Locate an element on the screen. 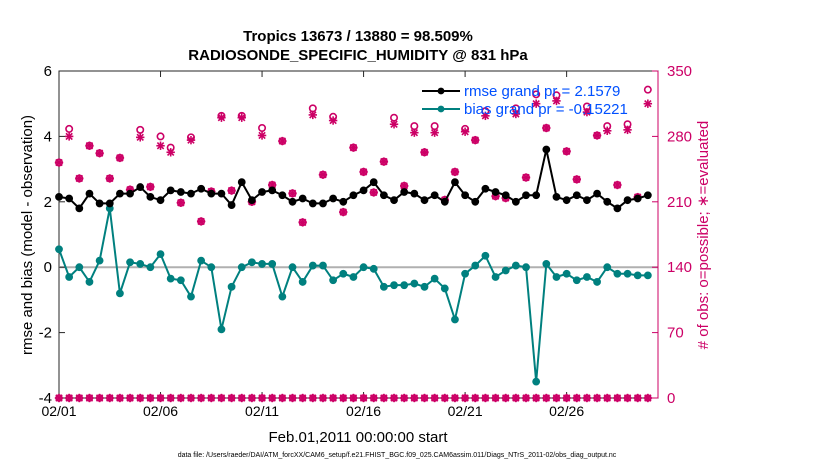 This screenshot has width=830, height=470. y-tick-label-left: 2 is located at coordinates (48, 202).